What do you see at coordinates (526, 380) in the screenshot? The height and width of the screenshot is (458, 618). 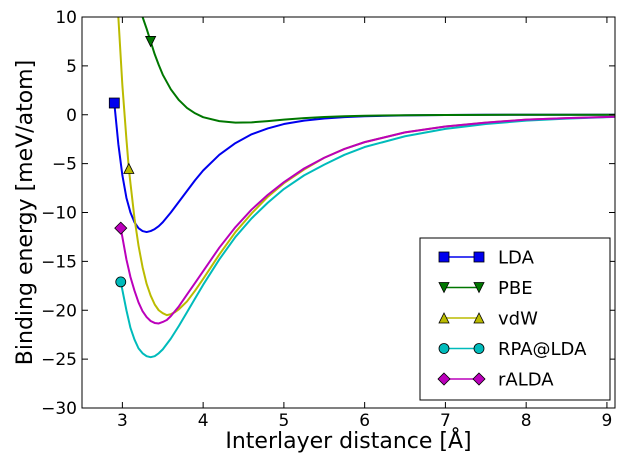 I see `legend-label-ralda: rALDA` at bounding box center [526, 380].